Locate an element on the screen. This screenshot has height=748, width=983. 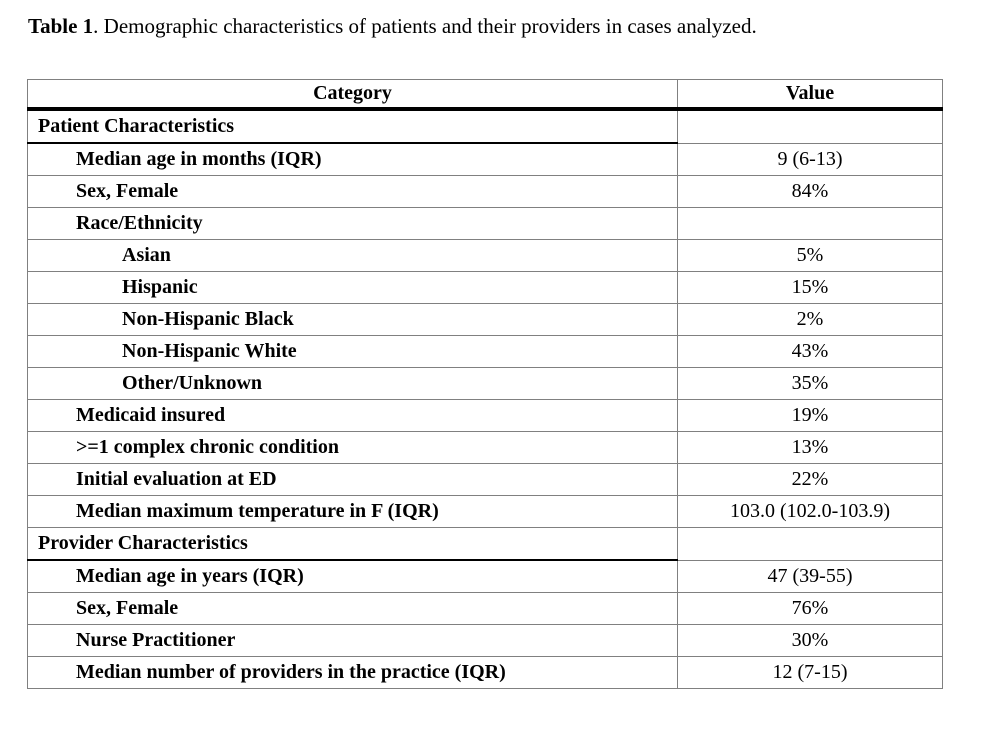
table-row: Nurse Practitioner 30% is located at coordinates (485, 640).